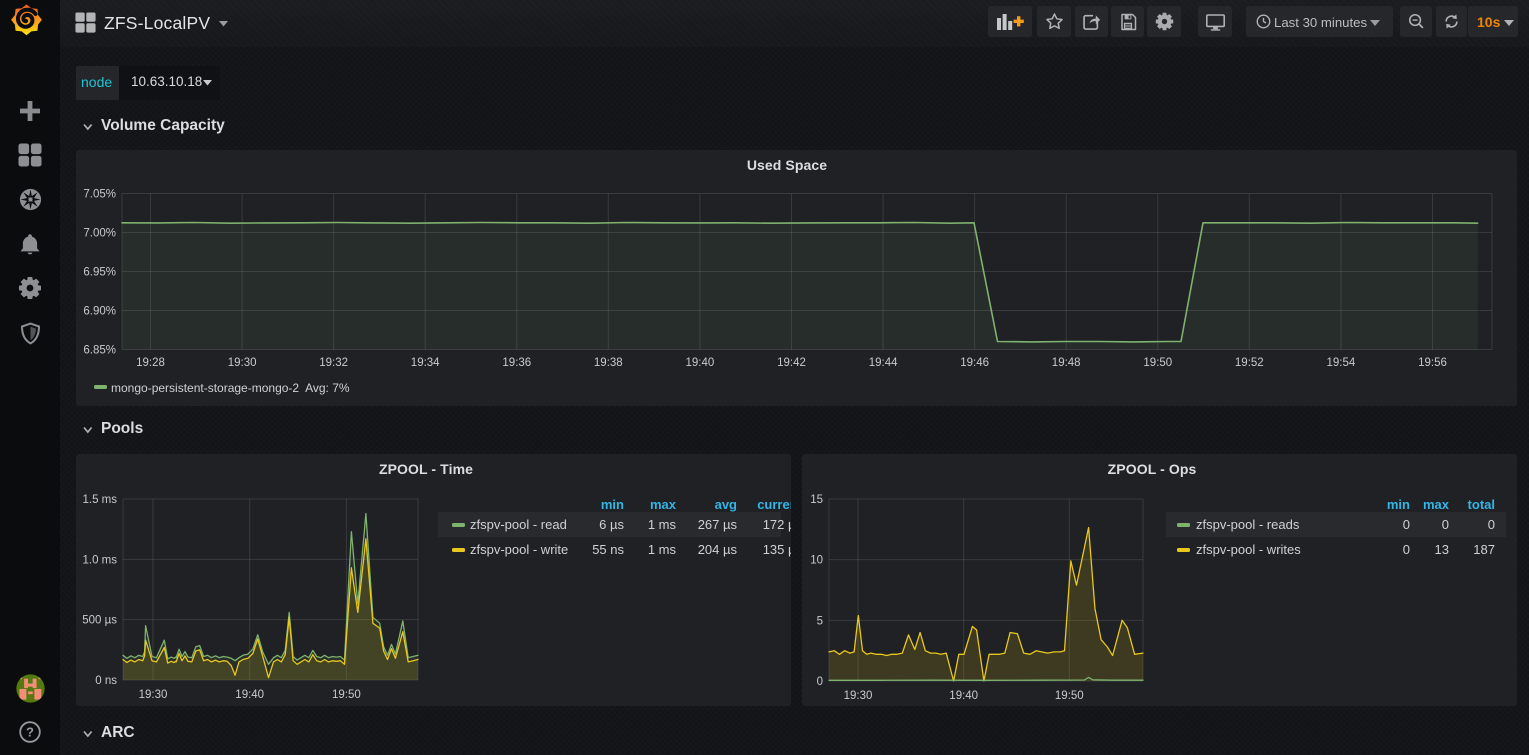 This screenshot has height=755, width=1529. What do you see at coordinates (820, 682) in the screenshot?
I see `svg-text: 0` at bounding box center [820, 682].